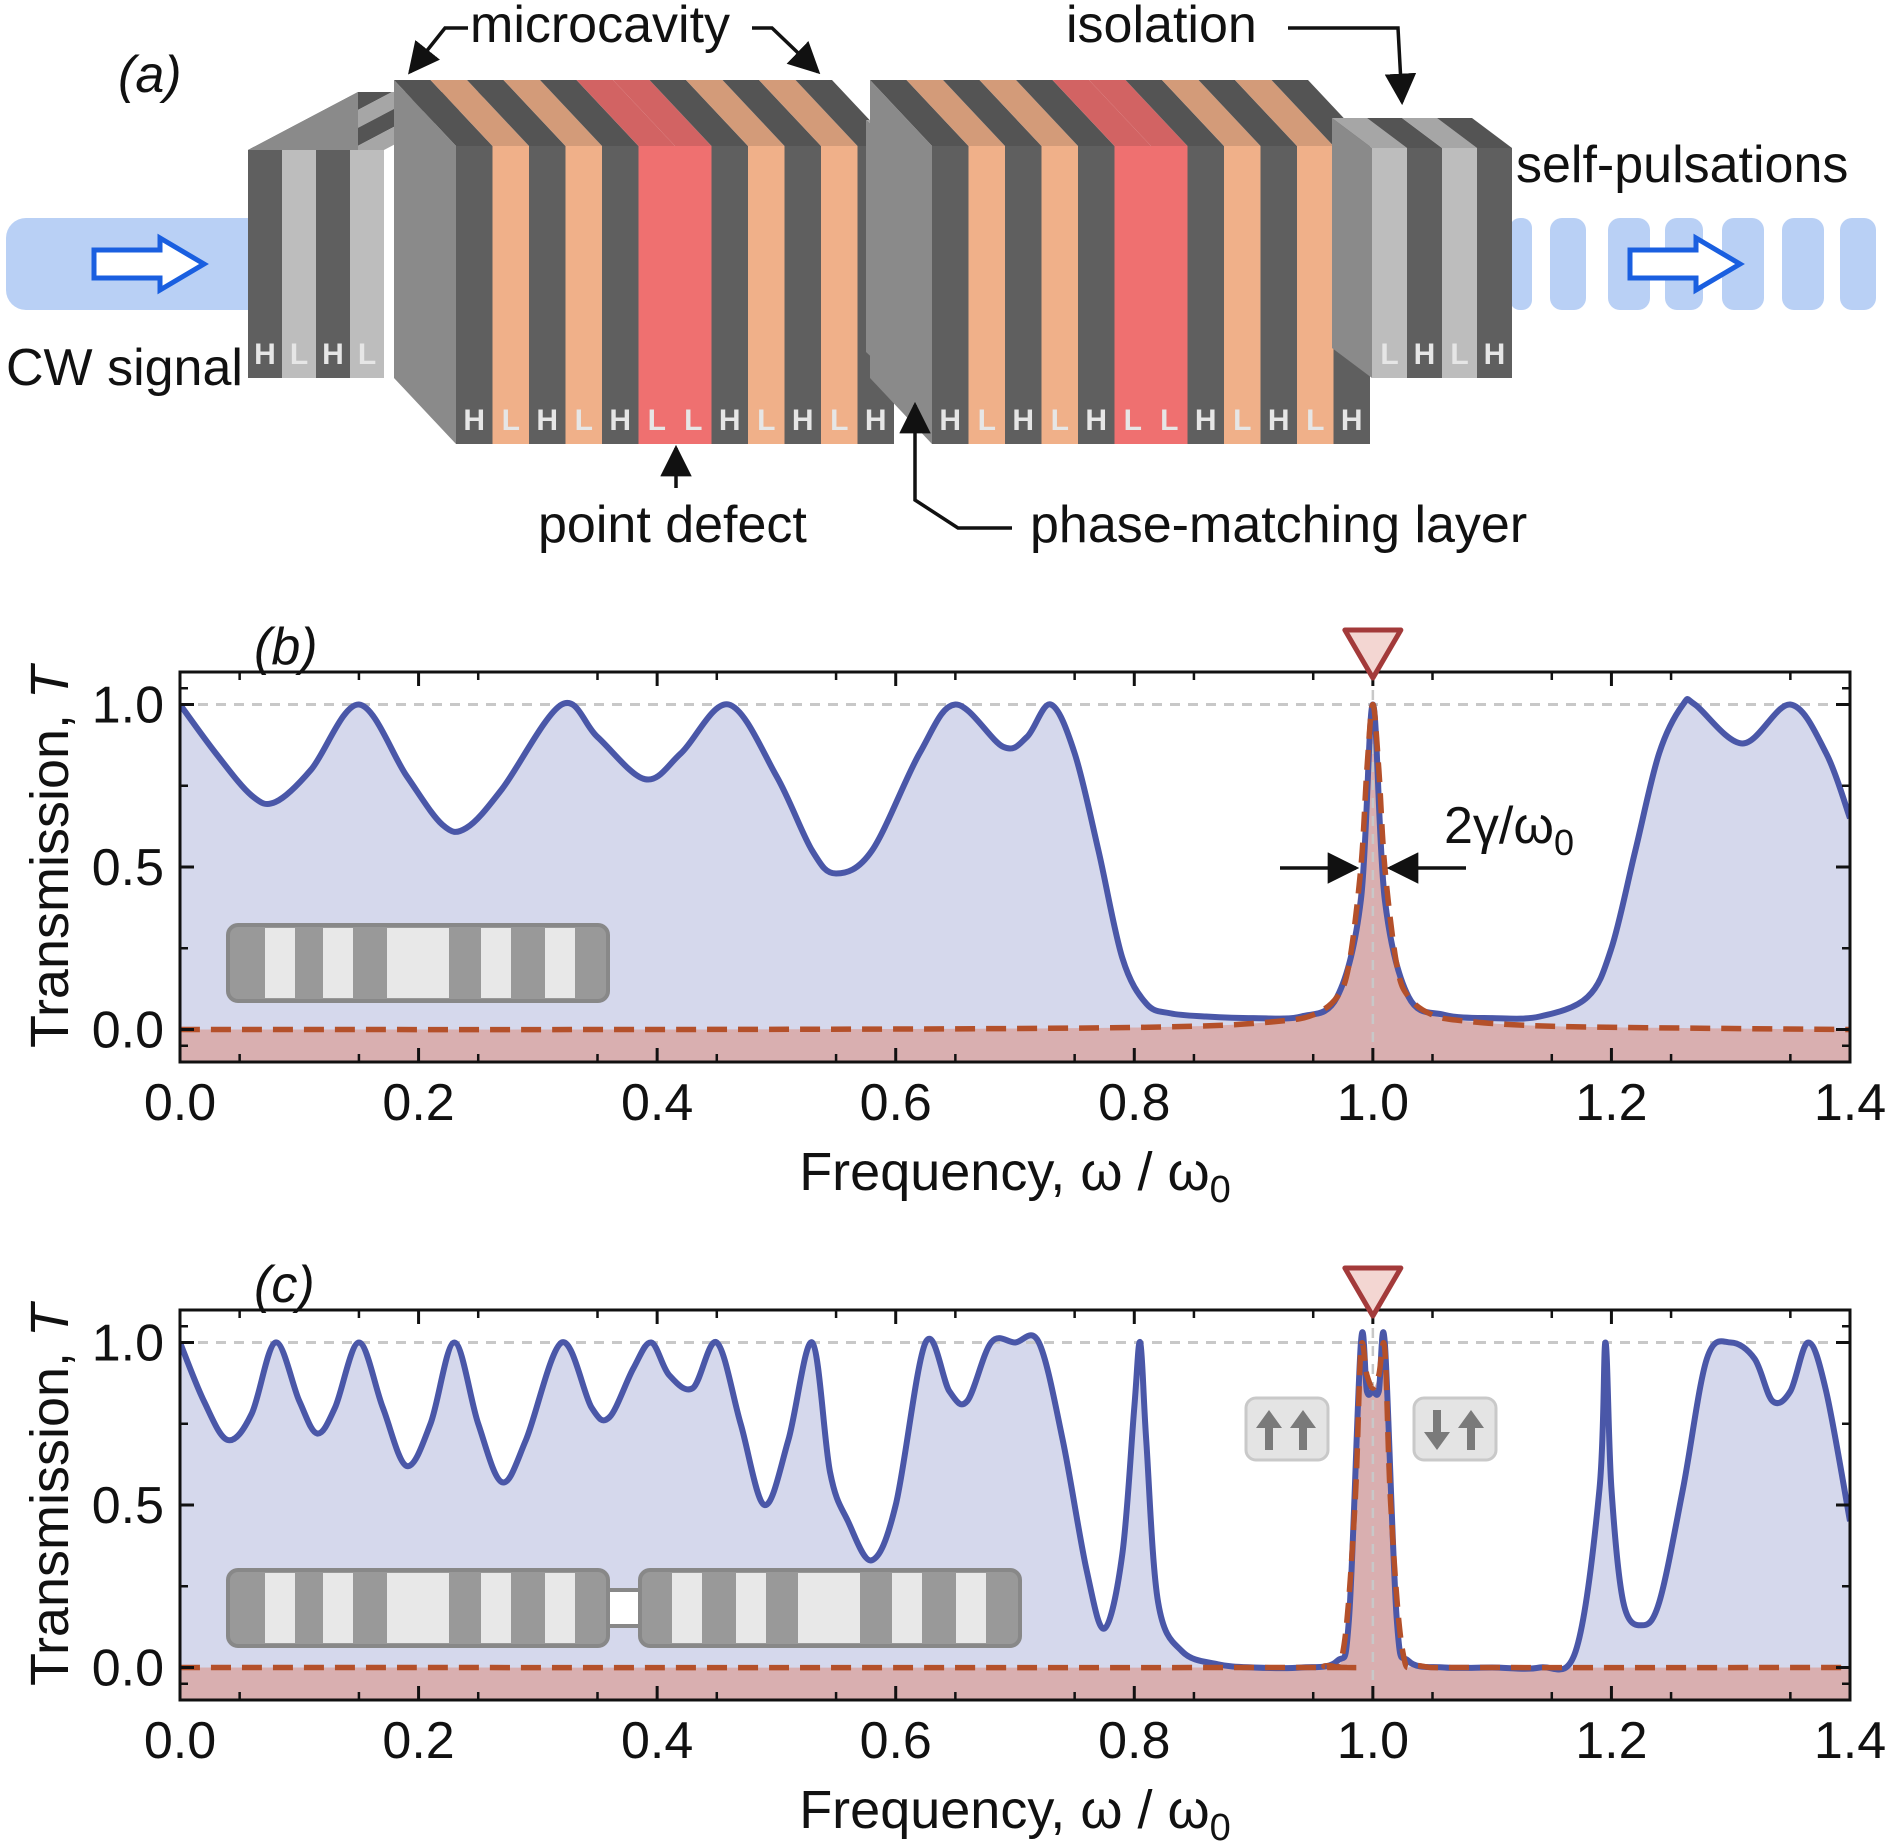 Image resolution: width=1890 pixels, height=1845 pixels. I want to click on annotation-arrows, so click(912, 278).